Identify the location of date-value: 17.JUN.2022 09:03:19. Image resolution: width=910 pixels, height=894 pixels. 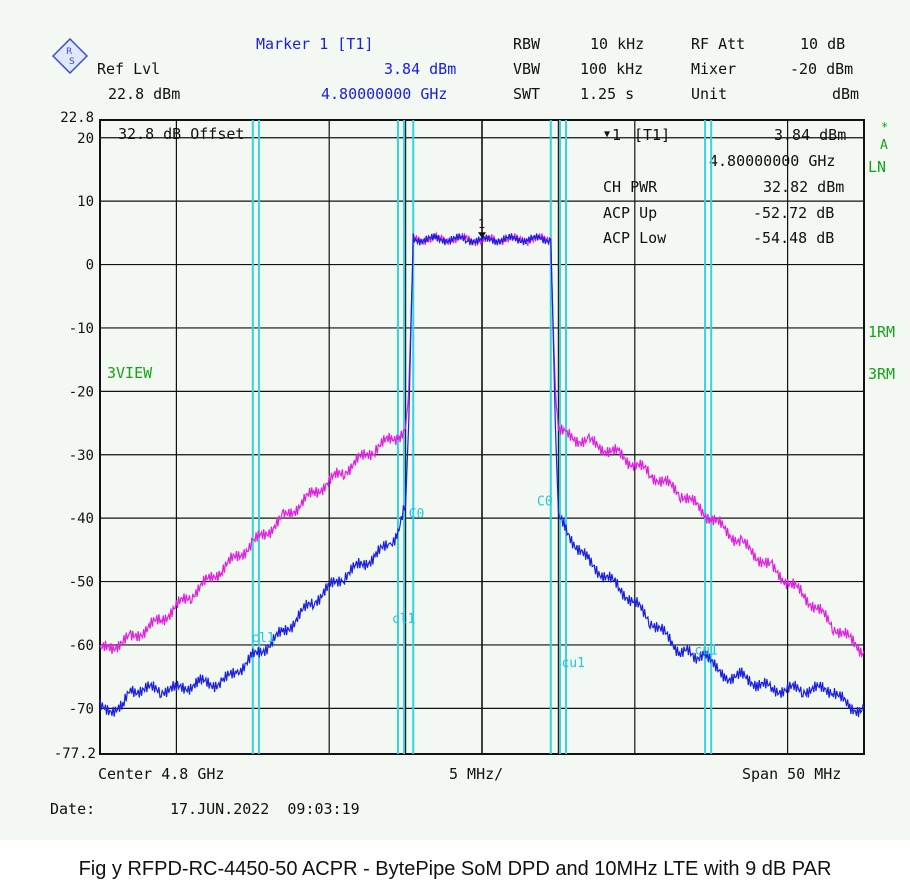
(265, 809).